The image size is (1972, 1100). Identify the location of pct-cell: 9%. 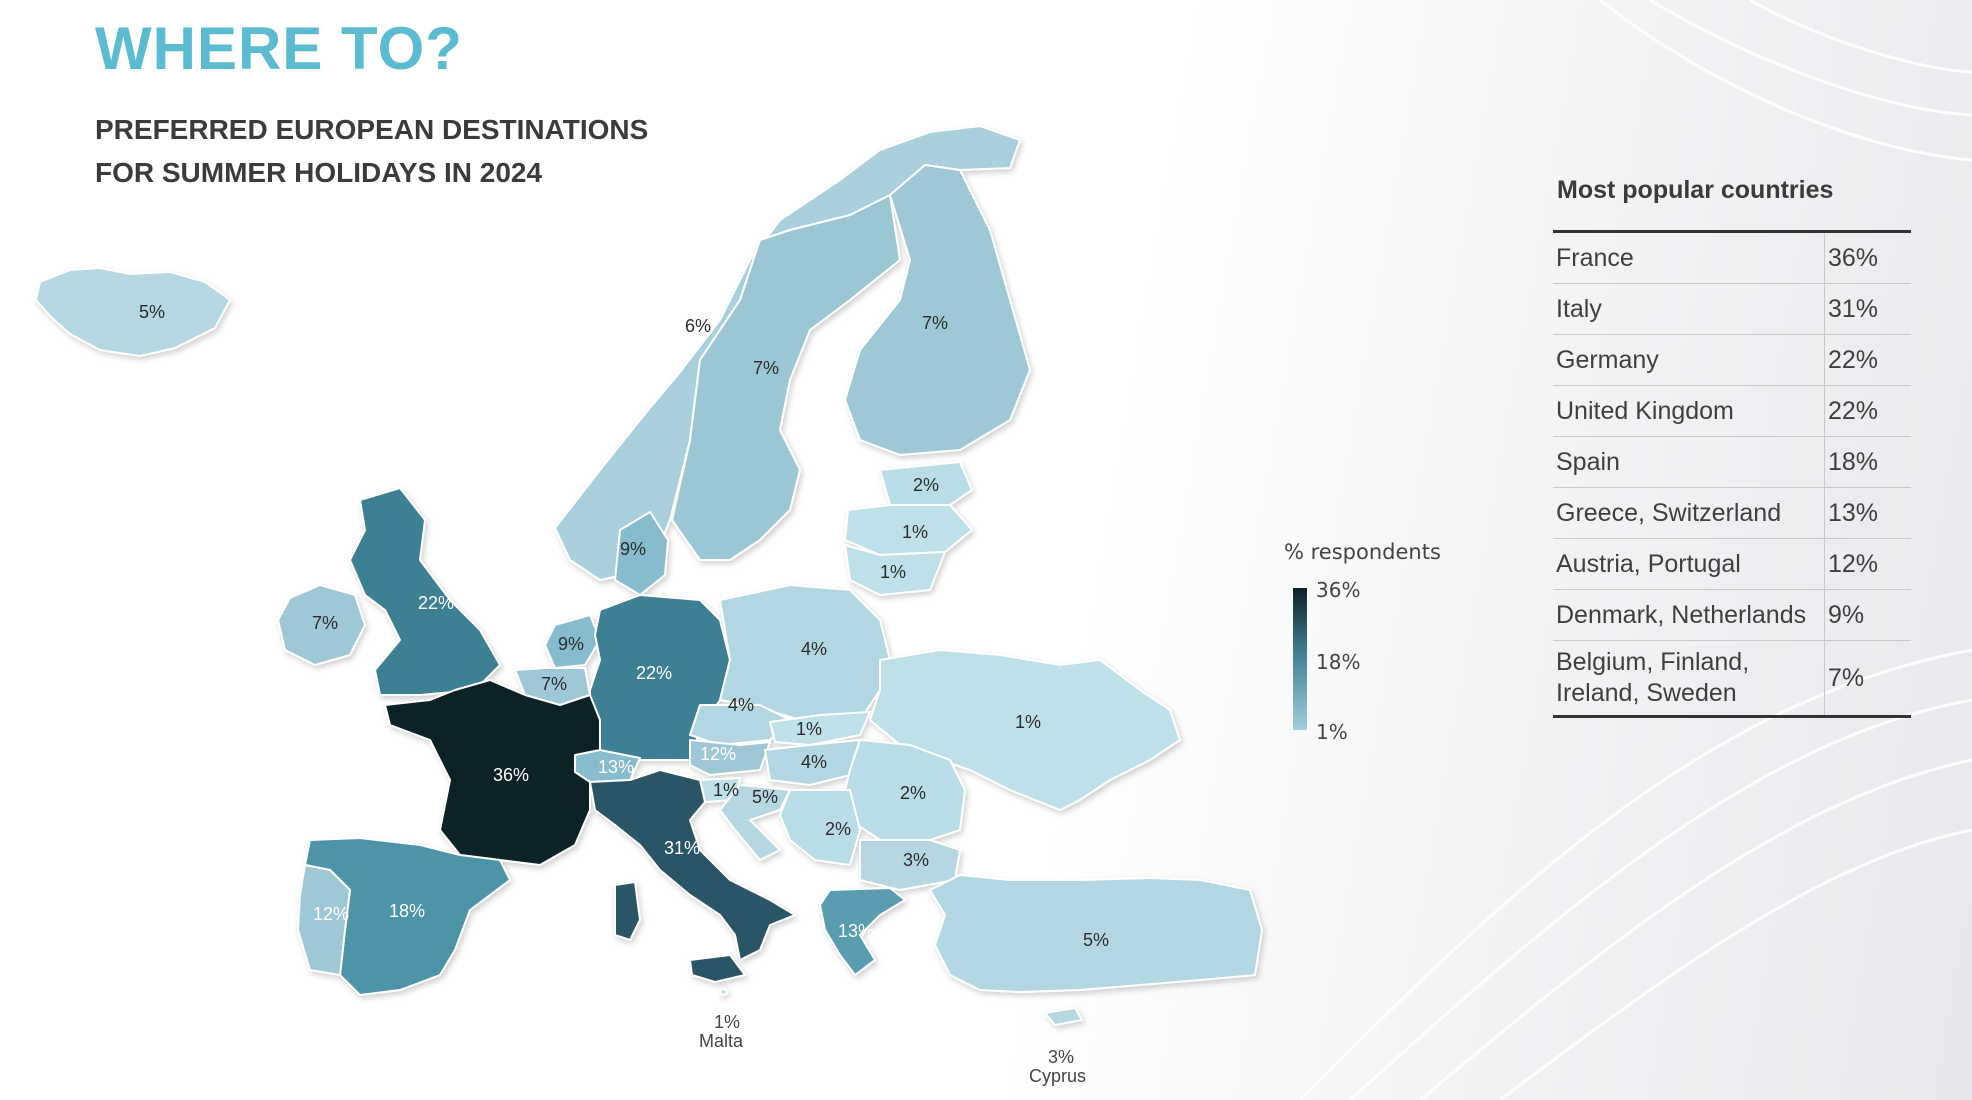
(1867, 615).